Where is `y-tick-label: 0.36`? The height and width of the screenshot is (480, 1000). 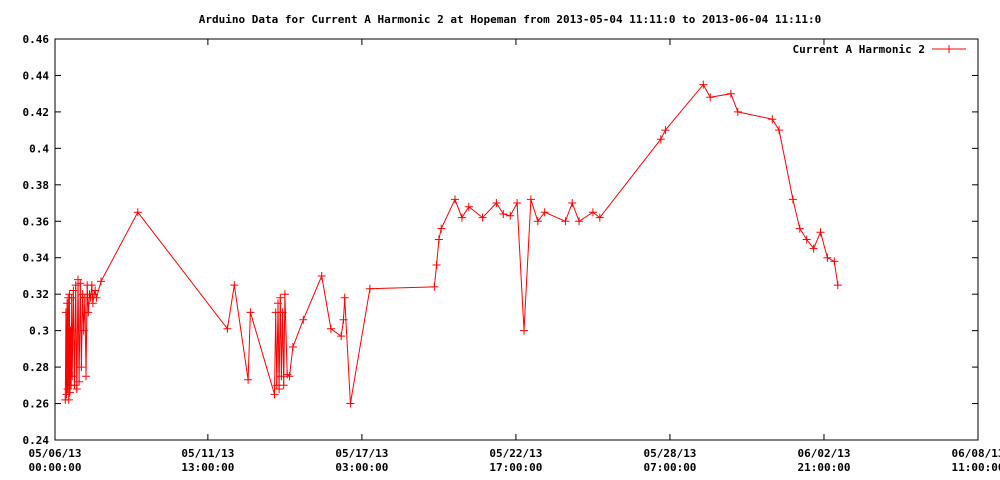
y-tick-label: 0.36 is located at coordinates (36, 221).